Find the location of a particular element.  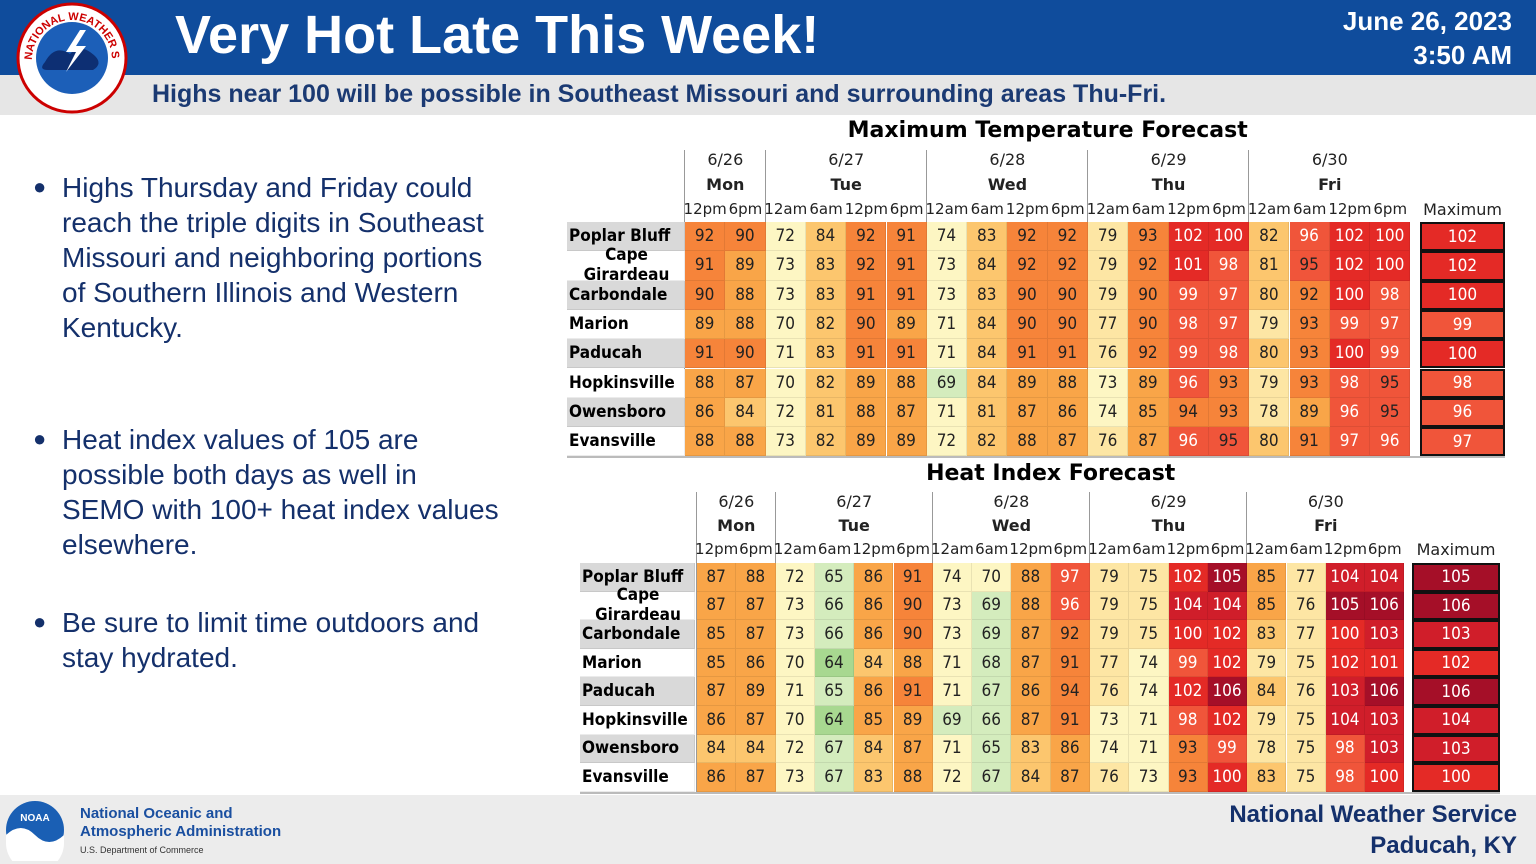

date-label: 6/27 is located at coordinates (846, 159).